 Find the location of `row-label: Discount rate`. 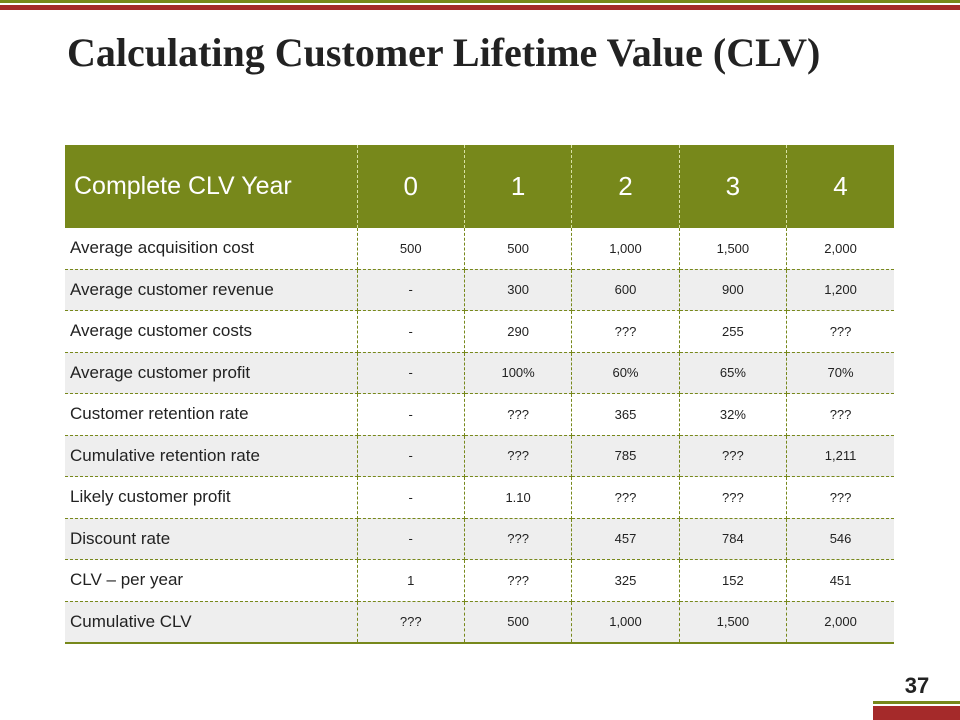

row-label: Discount rate is located at coordinates (211, 539).